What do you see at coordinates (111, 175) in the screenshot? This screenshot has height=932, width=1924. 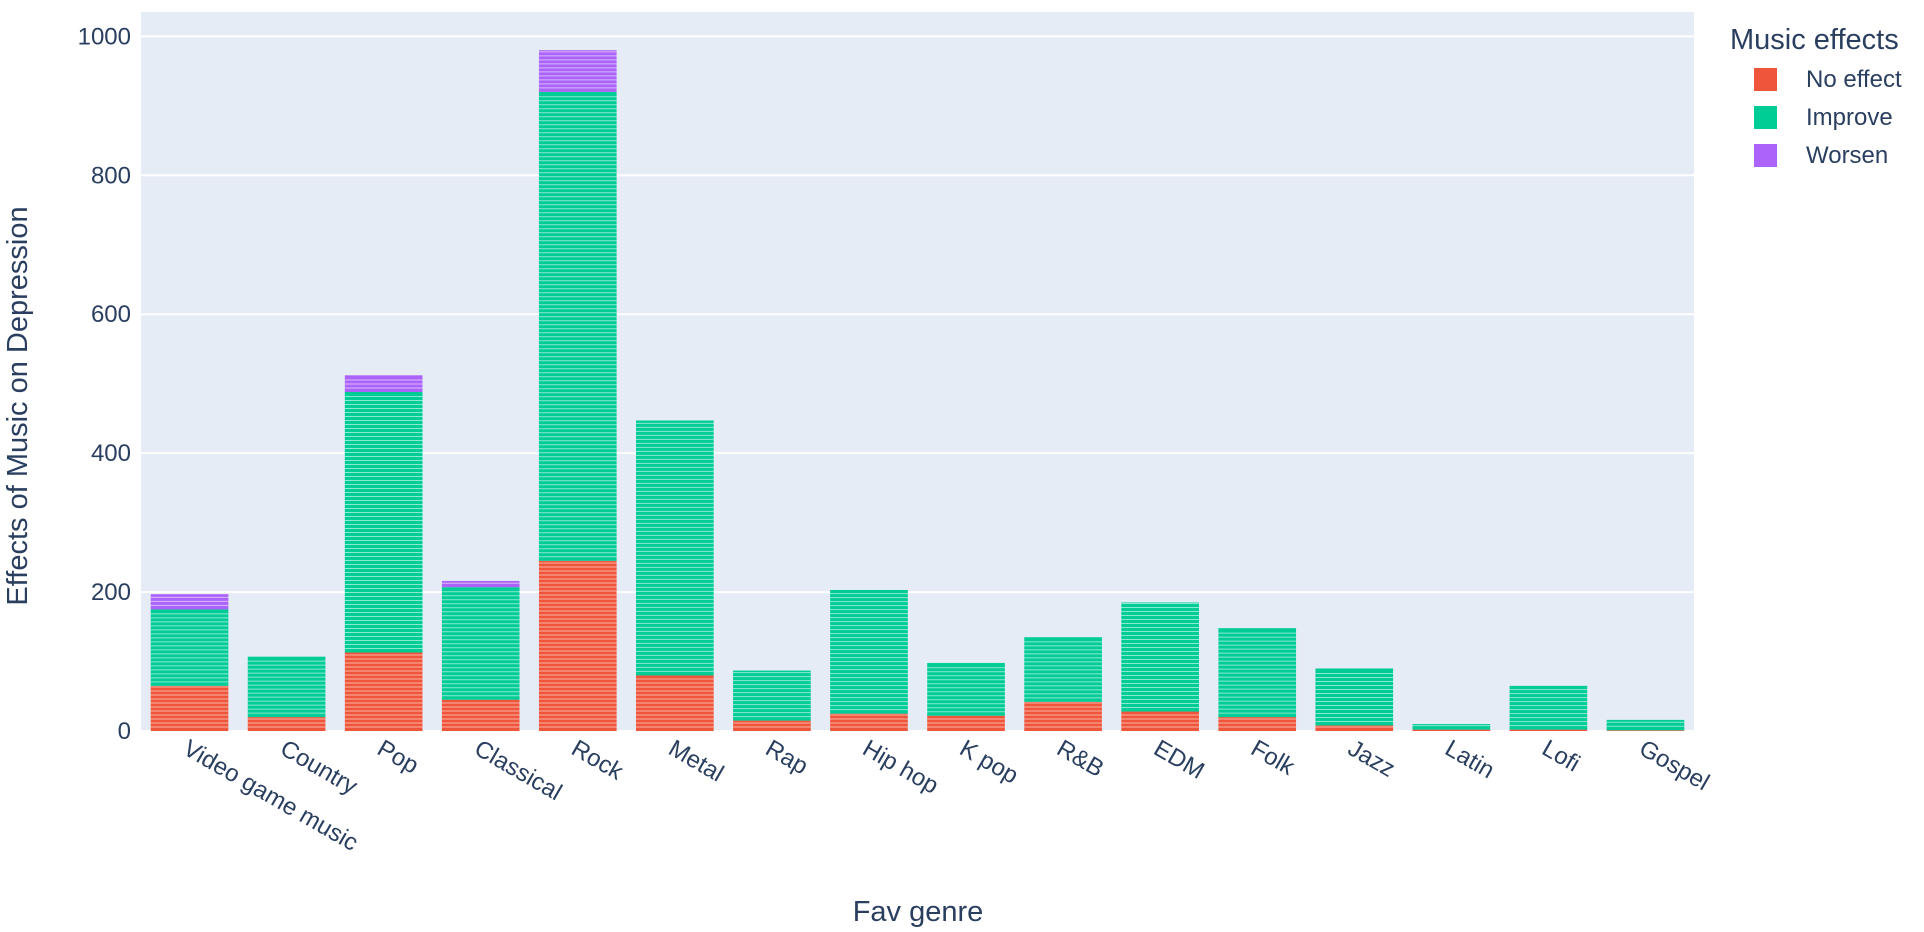 I see `y-tick-label: 800` at bounding box center [111, 175].